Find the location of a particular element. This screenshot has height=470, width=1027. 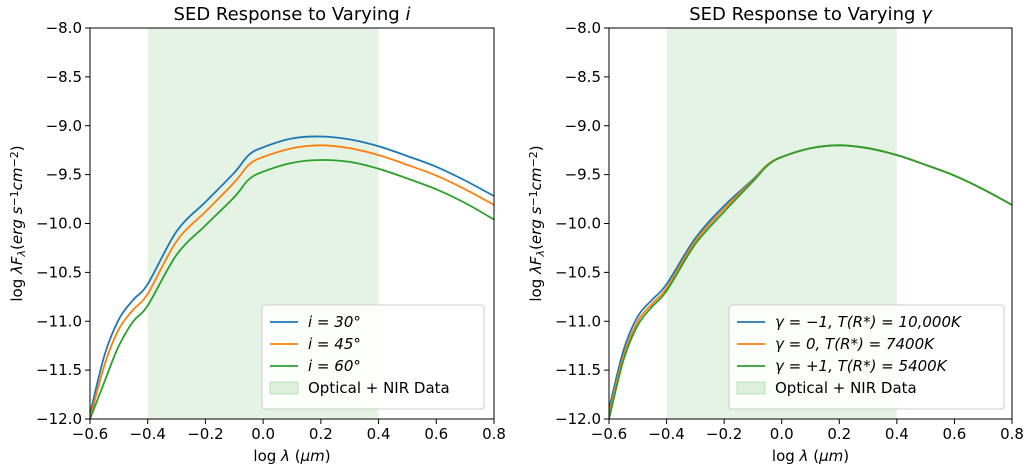

legend-label-2: i = 45° is located at coordinates (334, 344).